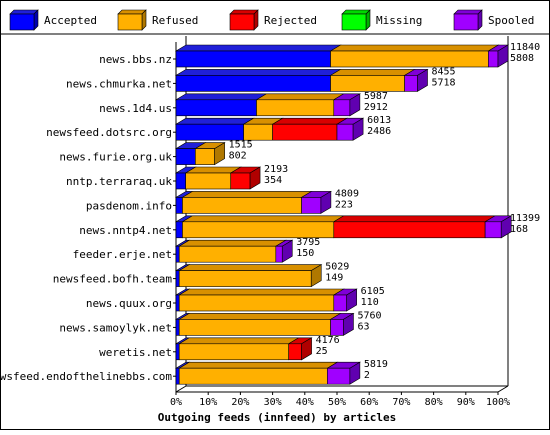 This screenshot has width=550, height=435. What do you see at coordinates (295, 352) in the screenshot?
I see `bar-weretis-net-rejected` at bounding box center [295, 352].